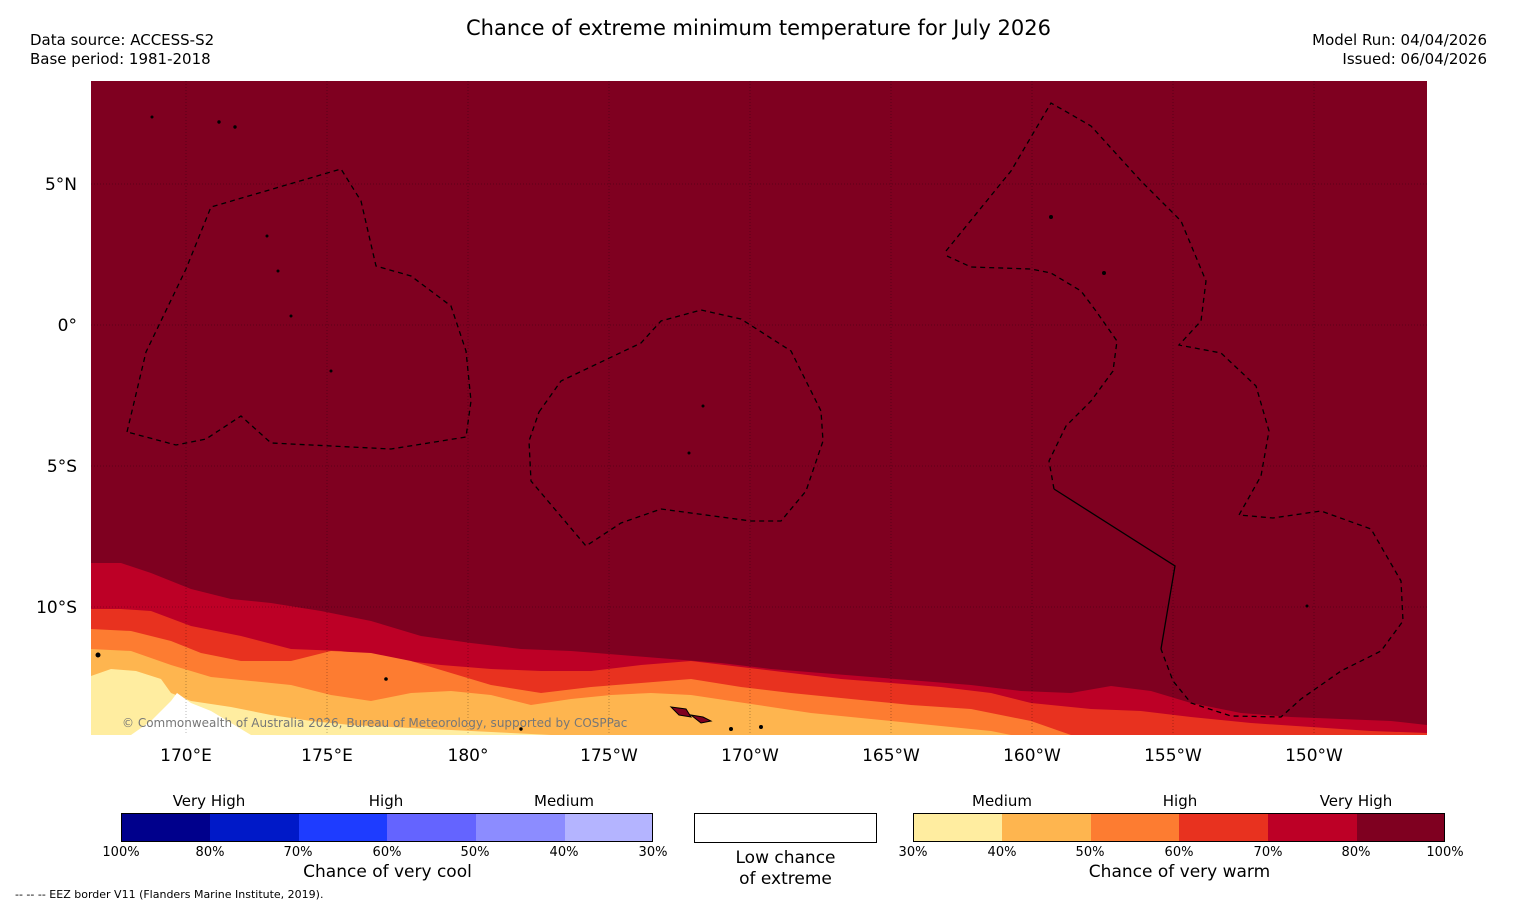  What do you see at coordinates (122, 40) in the screenshot?
I see `data-source: Data source: ACCESS-S2` at bounding box center [122, 40].